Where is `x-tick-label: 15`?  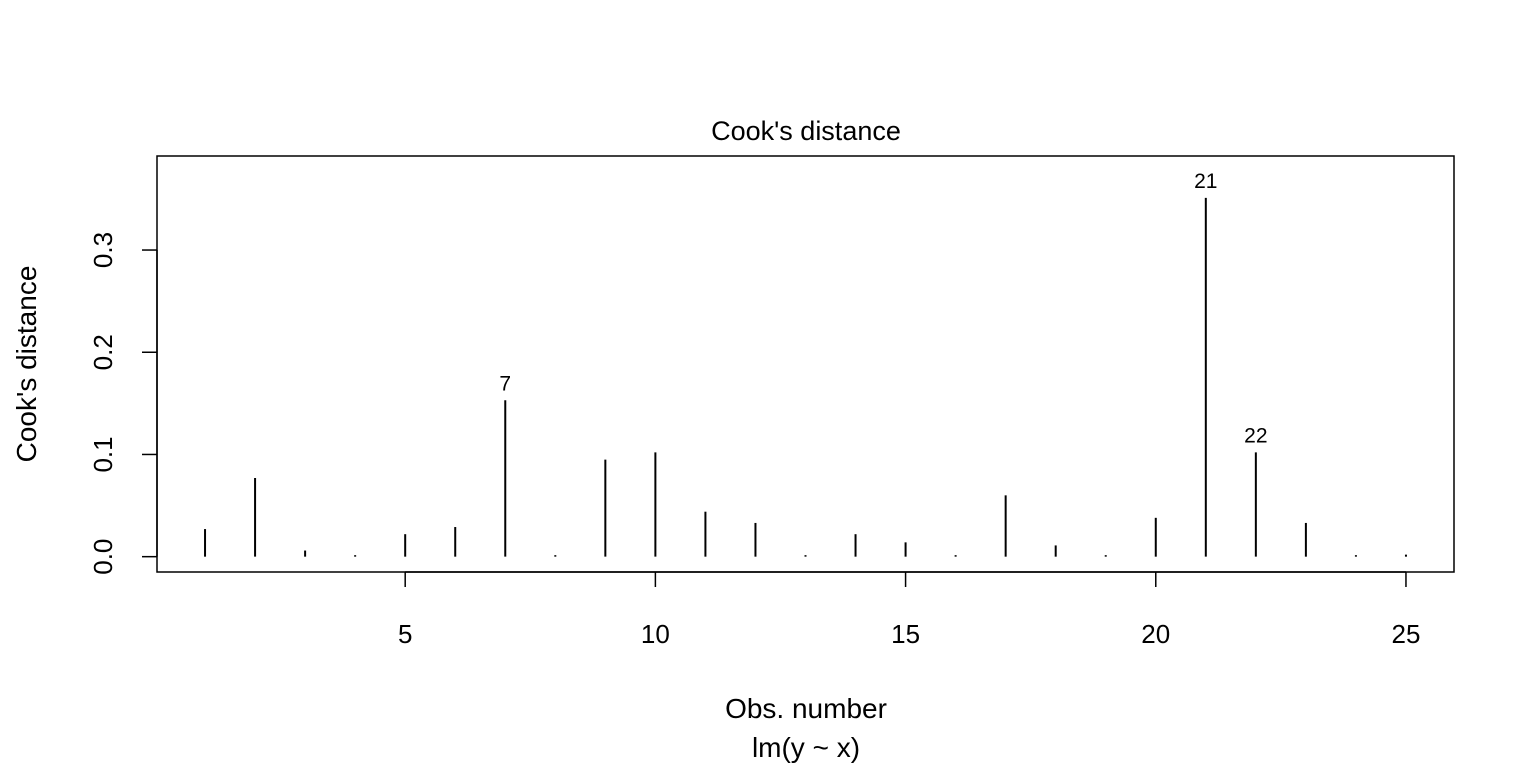 x-tick-label: 15 is located at coordinates (905, 634).